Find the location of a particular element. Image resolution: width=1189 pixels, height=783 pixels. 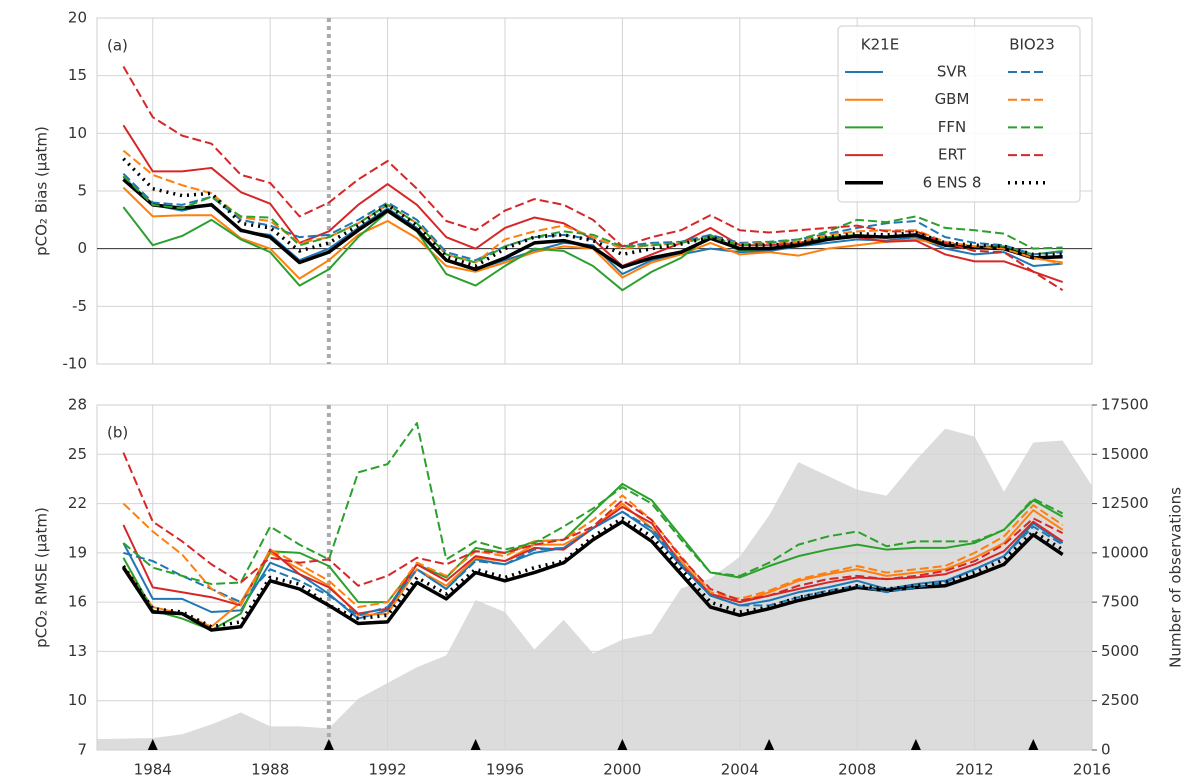

x-tick-label: 1984 is located at coordinates (153, 770).